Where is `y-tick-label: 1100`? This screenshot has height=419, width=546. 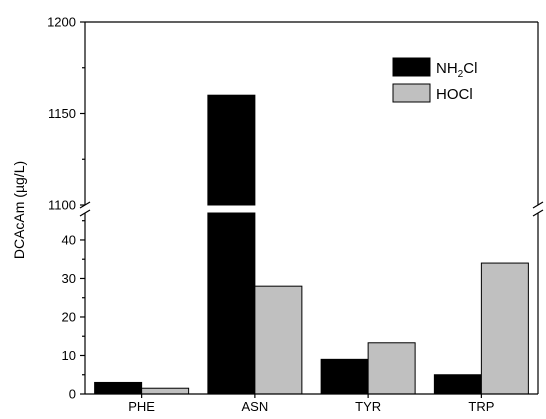 y-tick-label: 1100 is located at coordinates (62, 205).